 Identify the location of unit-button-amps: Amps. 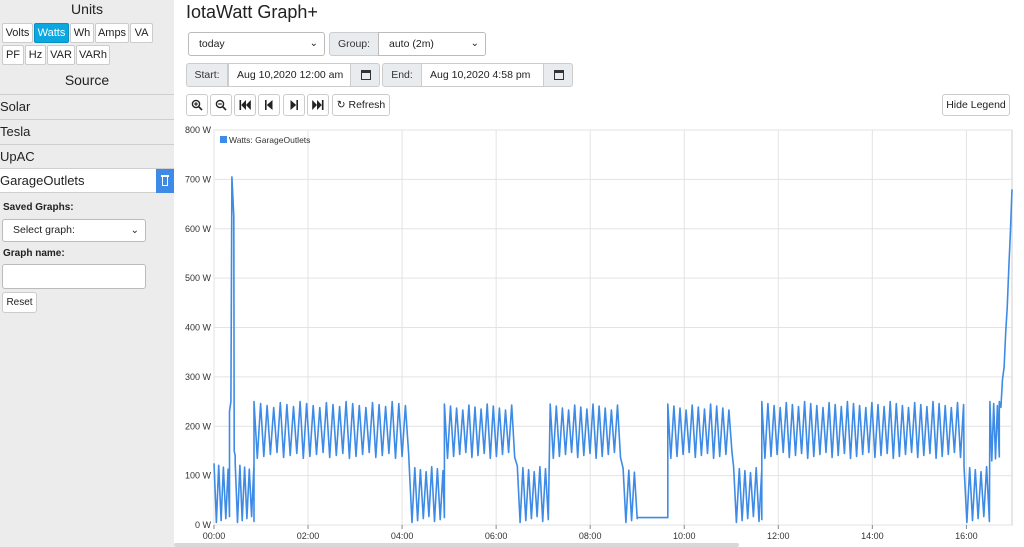
(112, 33).